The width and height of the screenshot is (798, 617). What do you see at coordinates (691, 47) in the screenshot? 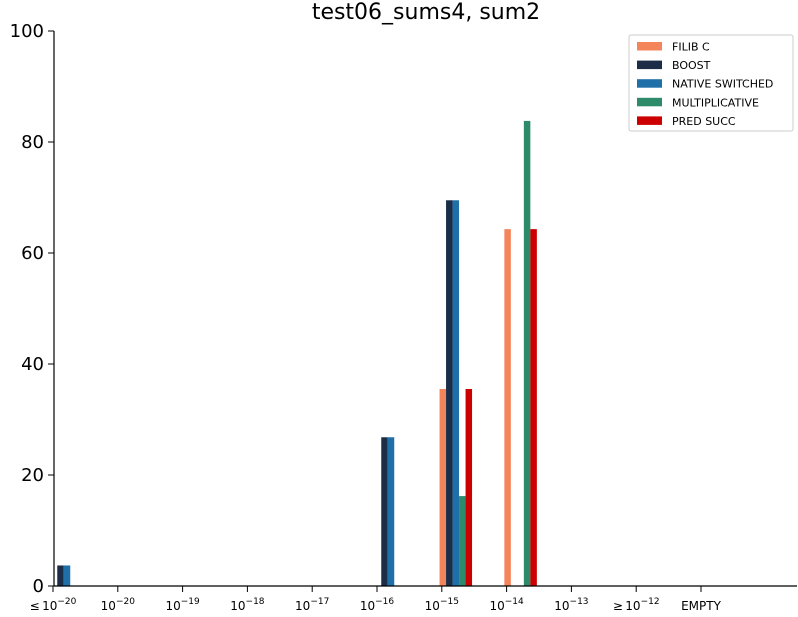
I see `legend-label: FILIB C` at bounding box center [691, 47].